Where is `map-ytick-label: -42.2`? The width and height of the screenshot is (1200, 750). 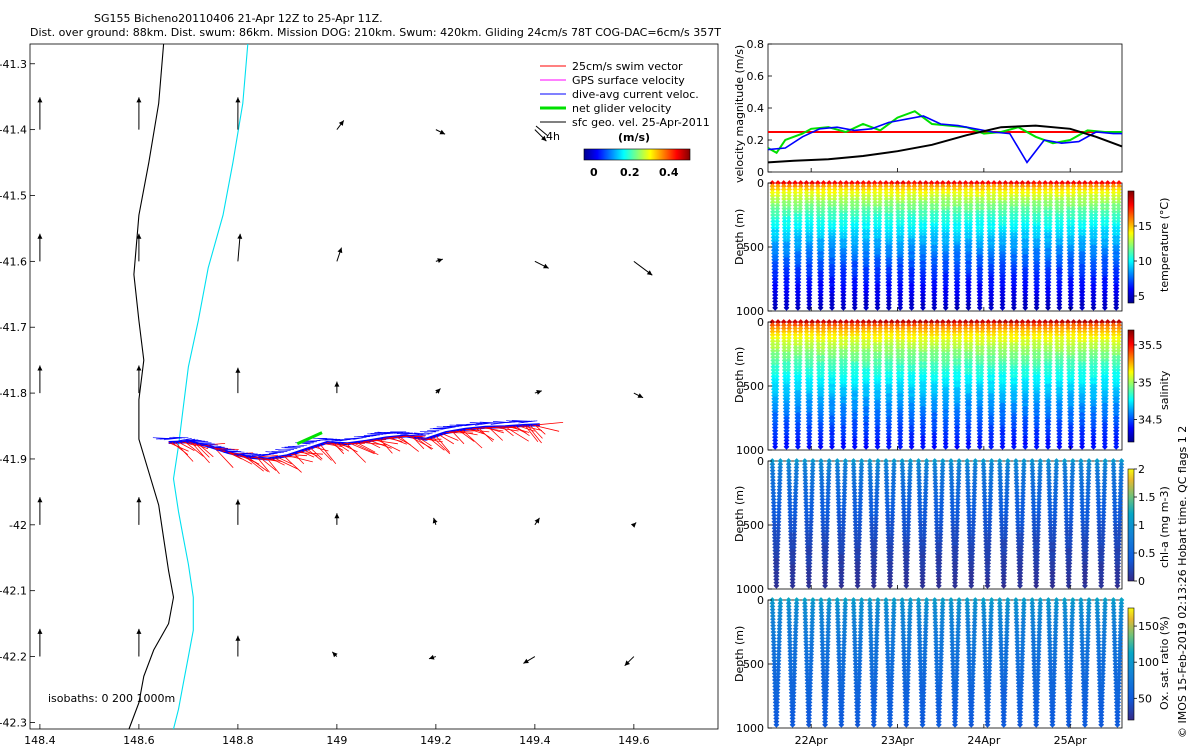 map-ytick-label: -42.2 is located at coordinates (13, 657).